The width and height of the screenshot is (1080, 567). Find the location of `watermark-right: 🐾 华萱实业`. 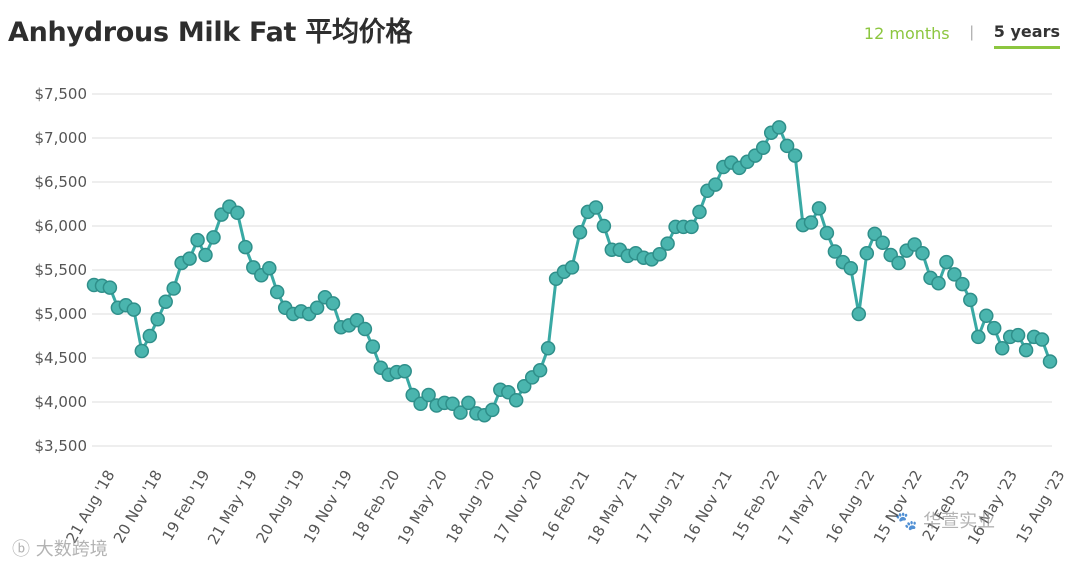

watermark-right: 🐾 华萱实业 is located at coordinates (945, 521).